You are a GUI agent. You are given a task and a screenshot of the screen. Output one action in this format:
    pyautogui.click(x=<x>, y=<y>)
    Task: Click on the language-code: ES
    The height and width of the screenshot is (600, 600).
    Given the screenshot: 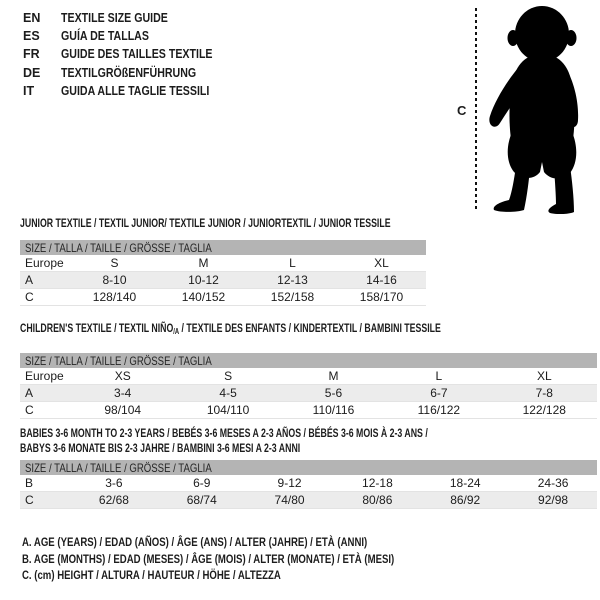 What is the action you would take?
    pyautogui.click(x=31, y=36)
    